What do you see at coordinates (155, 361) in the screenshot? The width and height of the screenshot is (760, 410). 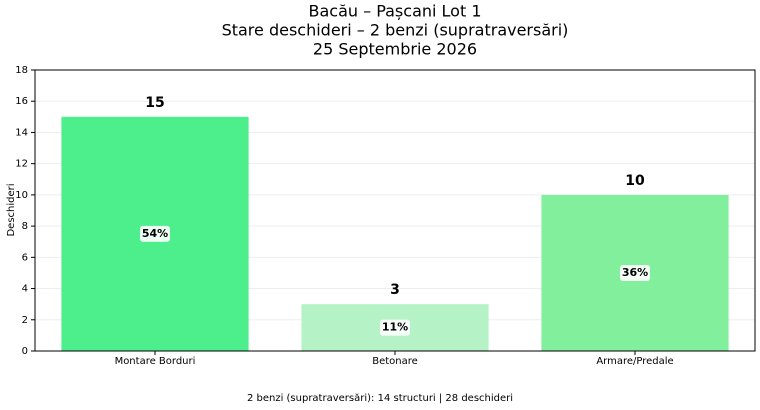 I see `x-tick-label: Montare Borduri` at bounding box center [155, 361].